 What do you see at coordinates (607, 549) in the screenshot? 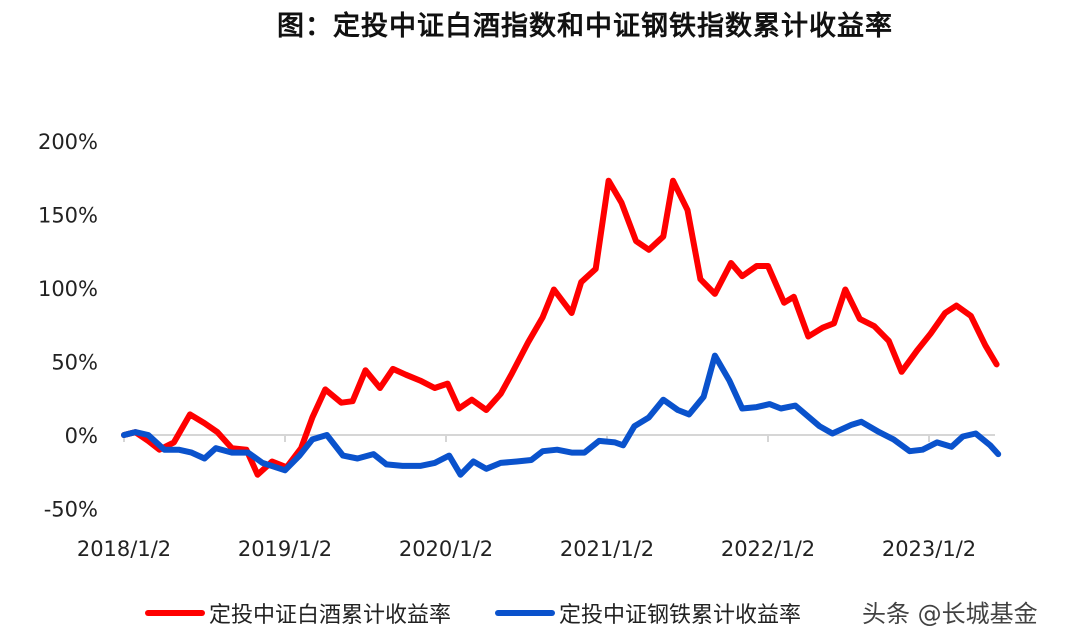
I see `x-tick-label: 2021/1/2` at bounding box center [607, 549].